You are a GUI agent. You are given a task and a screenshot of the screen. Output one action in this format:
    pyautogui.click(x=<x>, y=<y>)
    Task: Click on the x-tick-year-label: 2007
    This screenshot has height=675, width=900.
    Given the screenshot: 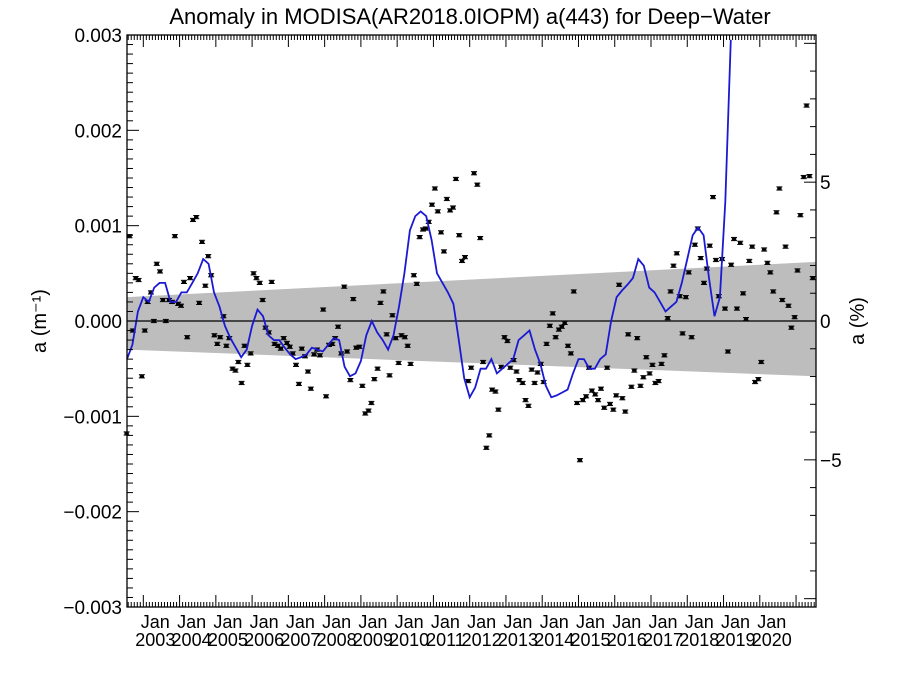 What is the action you would take?
    pyautogui.click(x=300, y=640)
    